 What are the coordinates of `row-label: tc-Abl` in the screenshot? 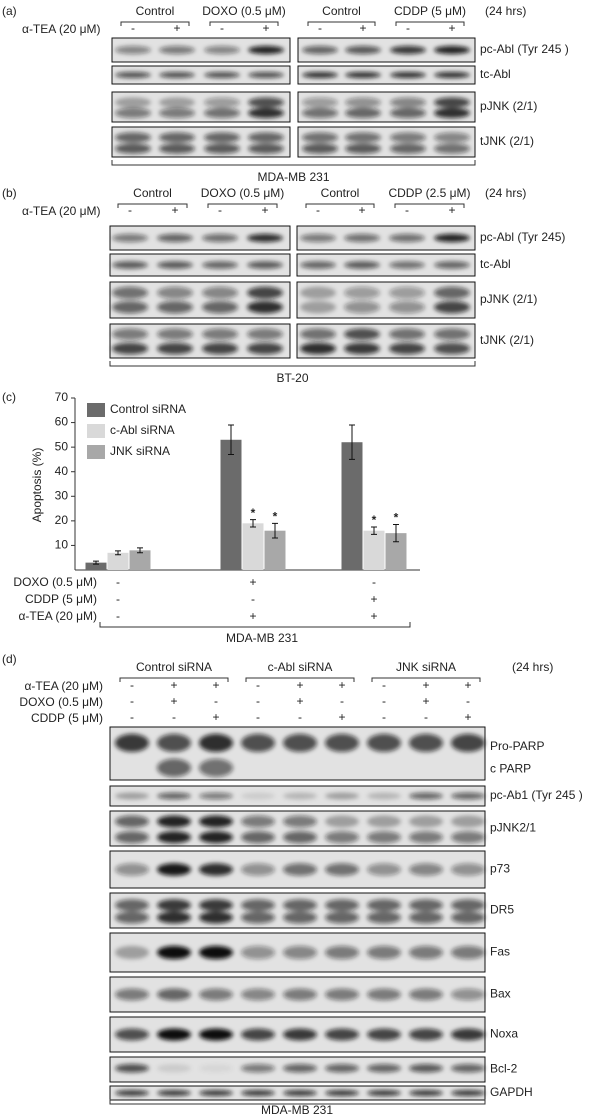 It's located at (495, 264).